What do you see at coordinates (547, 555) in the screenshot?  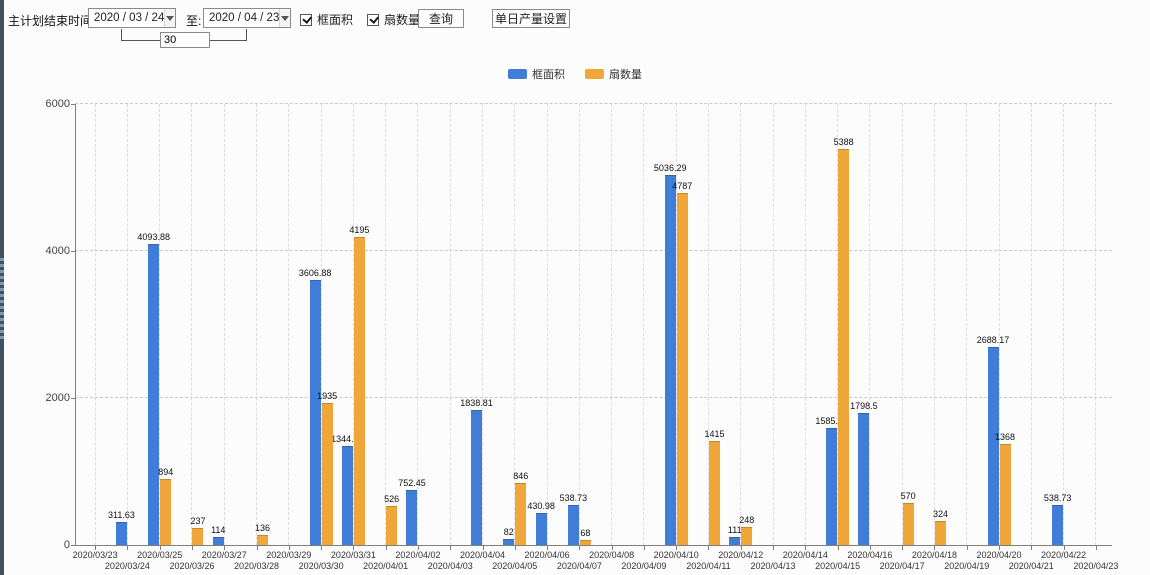 I see `x-tick-label: 2020/04/06` at bounding box center [547, 555].